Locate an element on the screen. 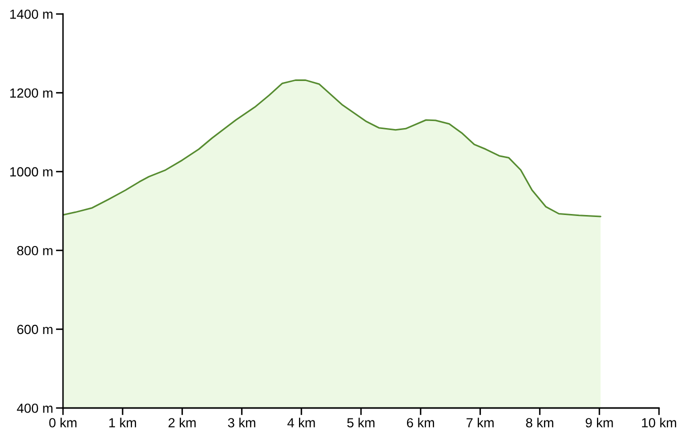 This screenshot has width=686, height=439. x-tick-label: 8 km is located at coordinates (540, 423).